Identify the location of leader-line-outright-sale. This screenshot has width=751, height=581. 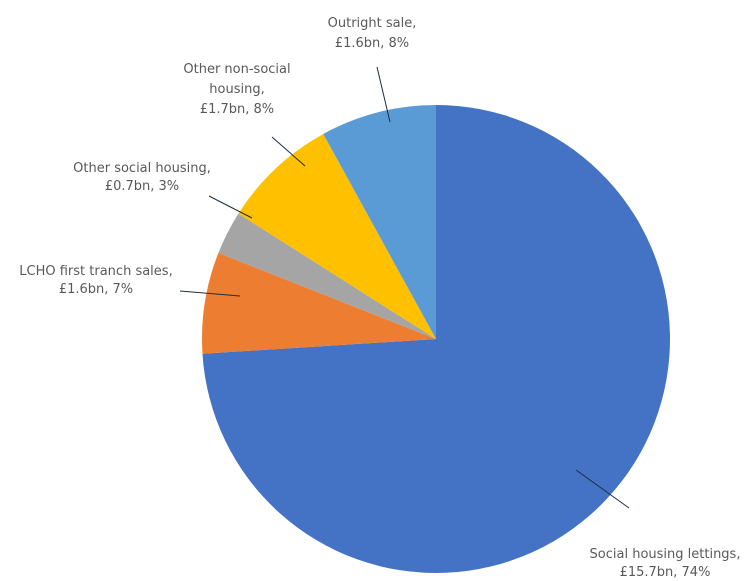
(383, 94).